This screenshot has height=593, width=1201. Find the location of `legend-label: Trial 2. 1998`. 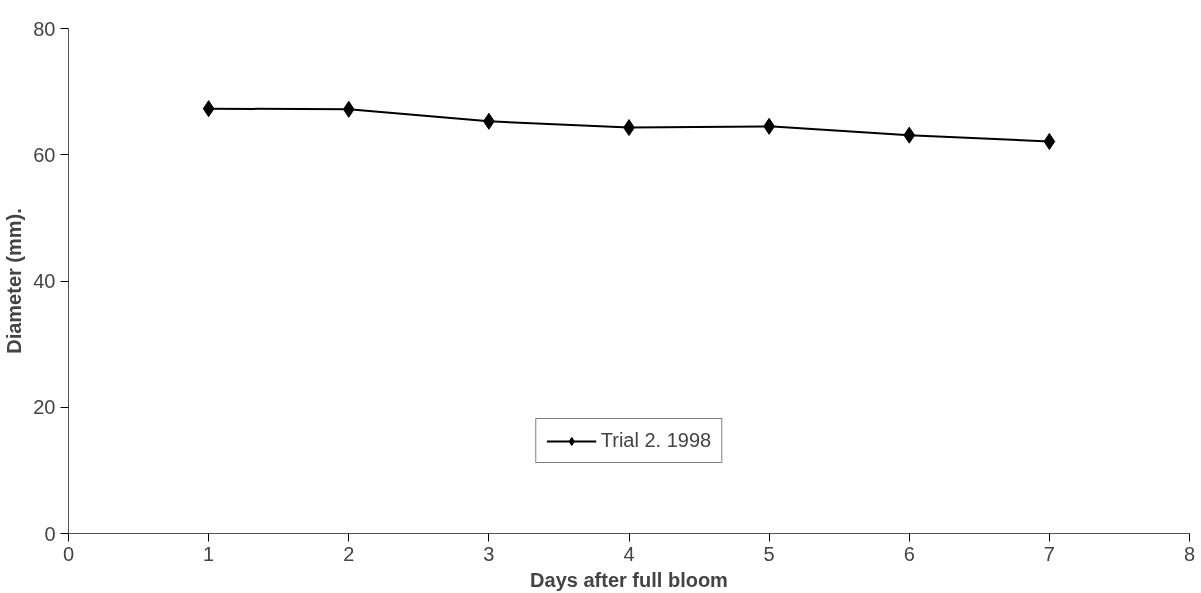

legend-label: Trial 2. 1998 is located at coordinates (656, 440).